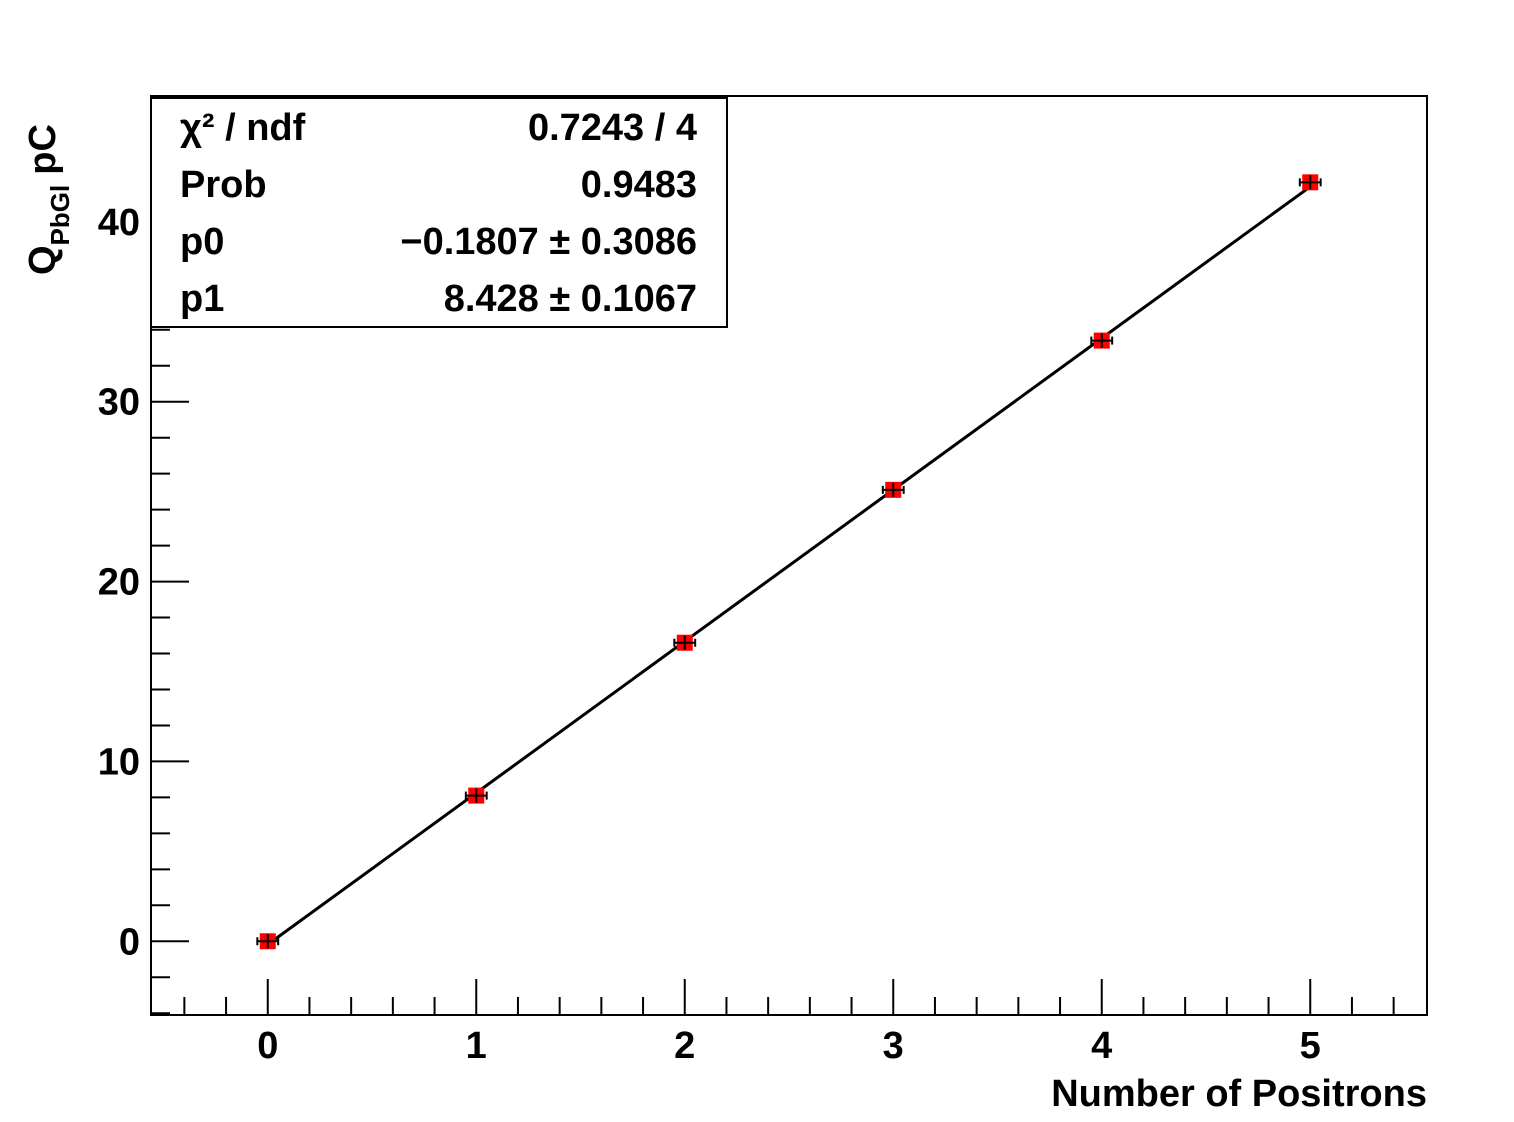 Image resolution: width=1514 pixels, height=1122 pixels. I want to click on svg-text:QPbGlpC: QPbGl pC, so click(48, 199).